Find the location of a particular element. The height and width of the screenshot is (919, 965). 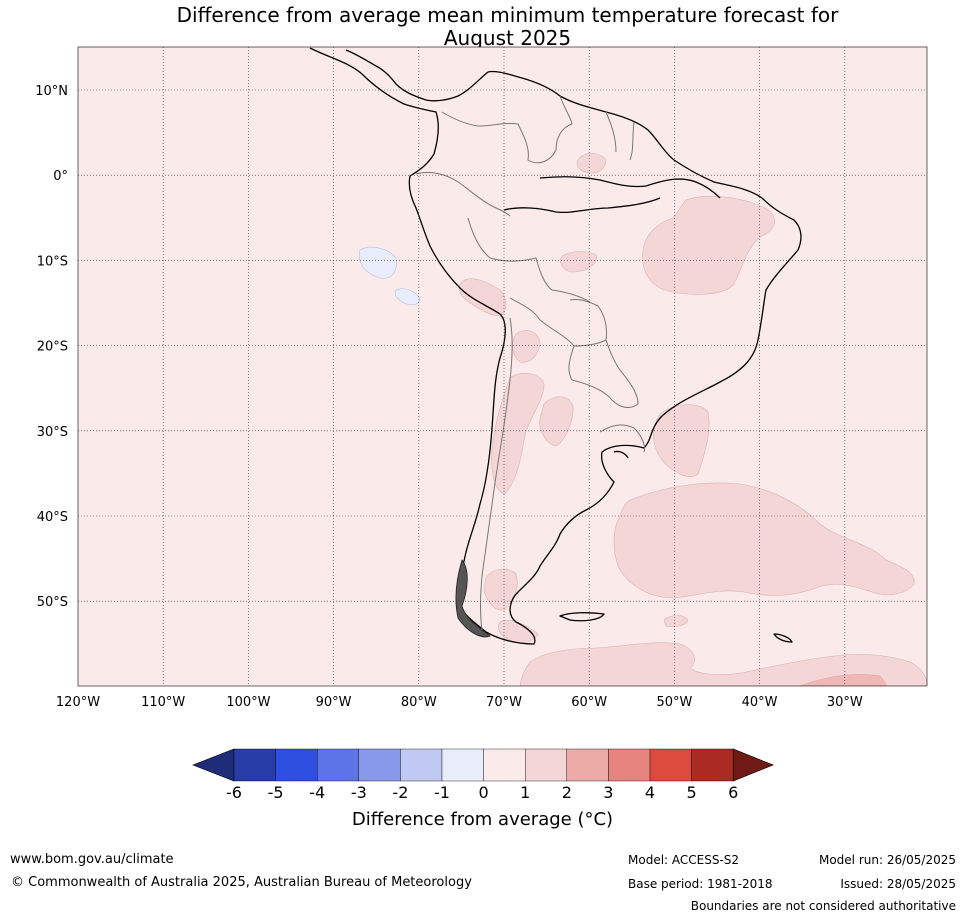

anomaly-peru is located at coordinates (482, 297).